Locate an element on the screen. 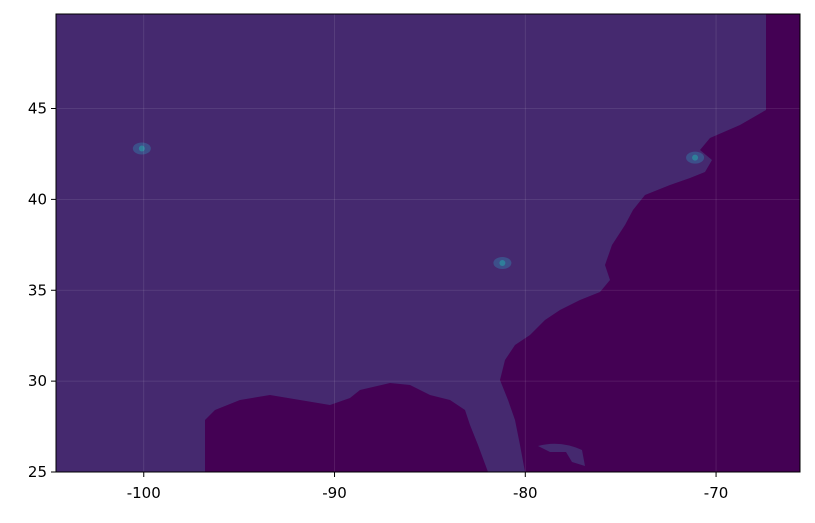 Image resolution: width=815 pixels, height=523 pixels. x-tick-label: -90 is located at coordinates (334, 493).